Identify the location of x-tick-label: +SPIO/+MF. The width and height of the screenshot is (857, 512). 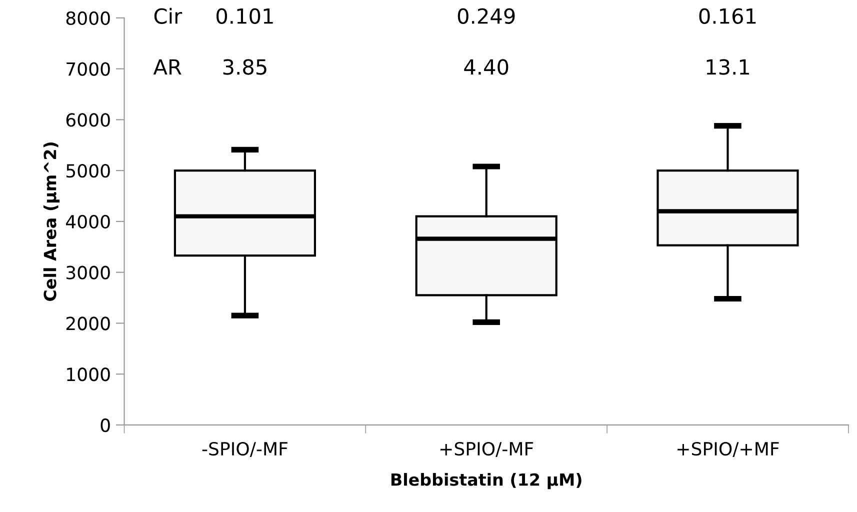
(728, 450).